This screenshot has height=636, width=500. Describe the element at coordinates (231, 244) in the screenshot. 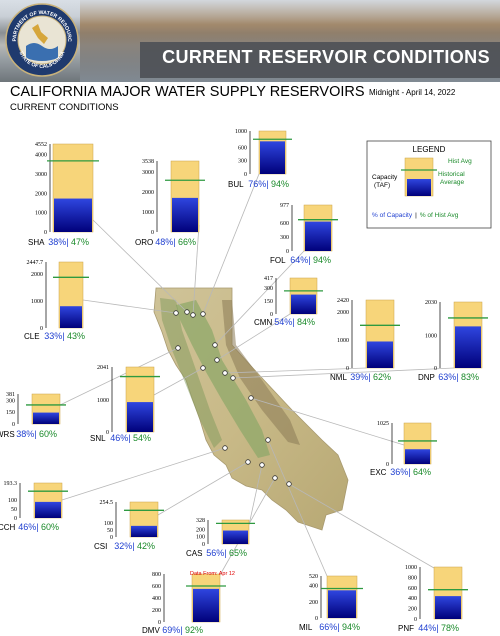

I see `leader-line-bul` at that location.